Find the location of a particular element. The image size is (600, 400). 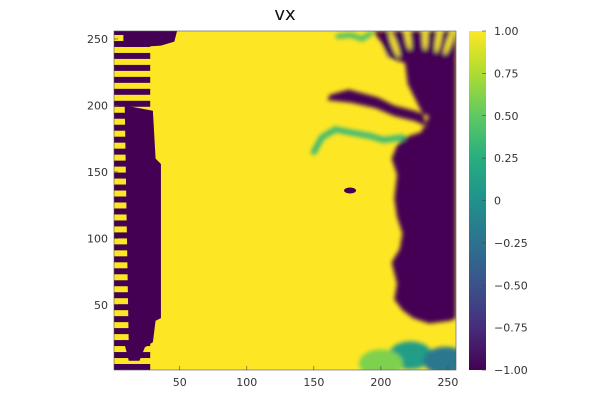

x-axis-ticks: 50 100 150 200 250 is located at coordinates (315, 377).